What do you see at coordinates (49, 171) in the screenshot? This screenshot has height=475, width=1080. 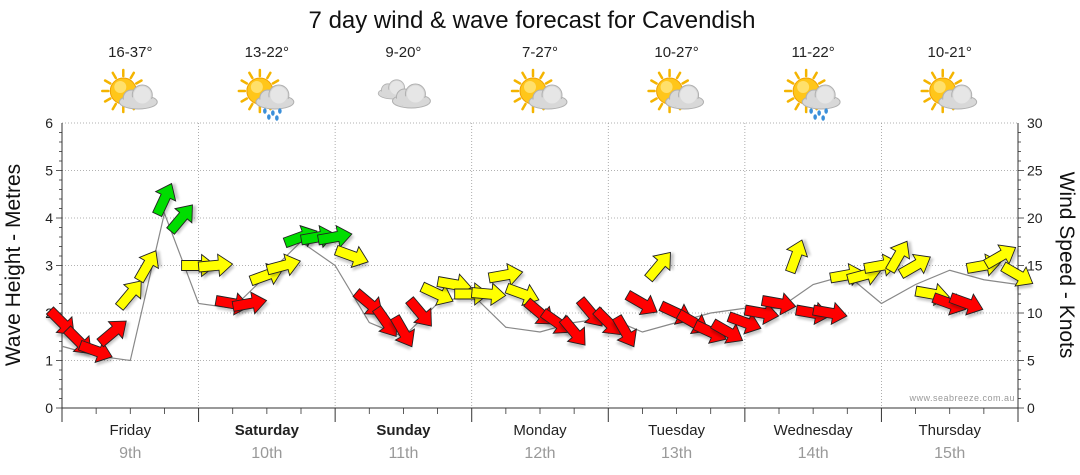 I see `y-tick-label: 5` at bounding box center [49, 171].